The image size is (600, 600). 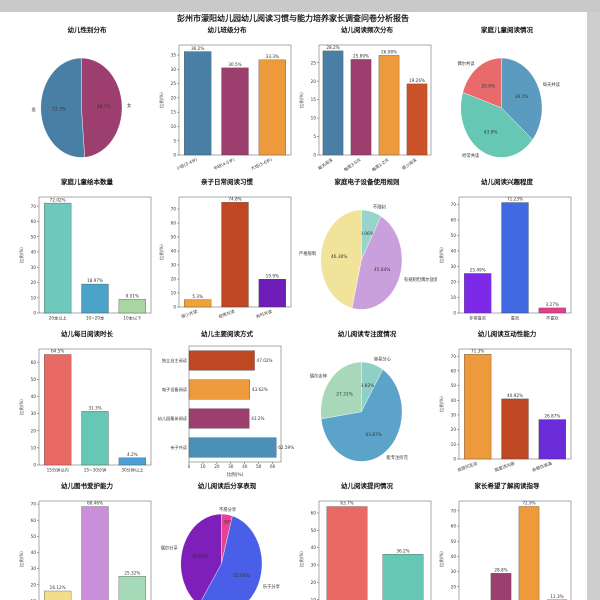 I want to click on svg-text: 有时共读, so click(x=264, y=314).